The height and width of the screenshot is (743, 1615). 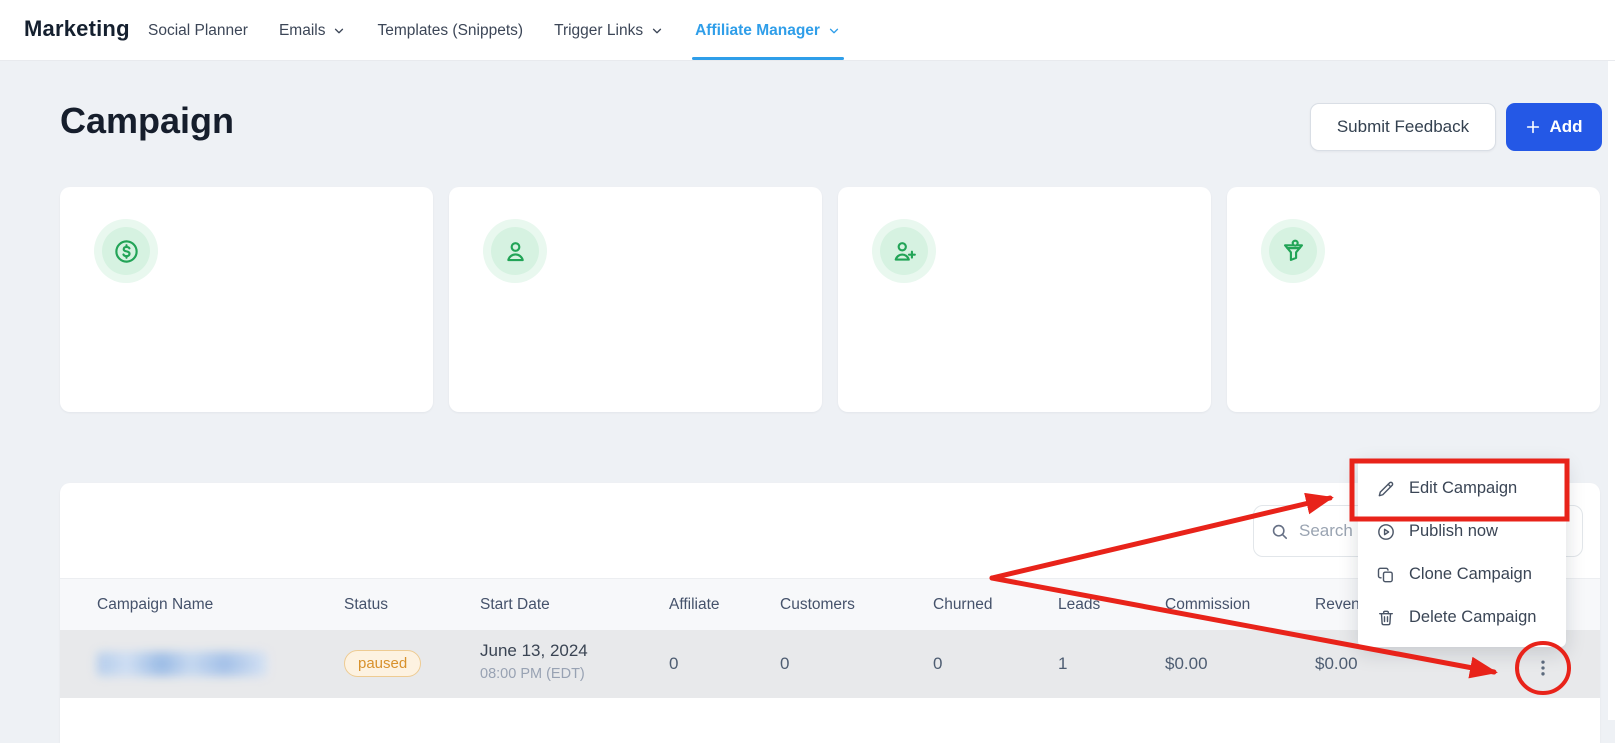 I want to click on copy-icon, so click(x=1385, y=574).